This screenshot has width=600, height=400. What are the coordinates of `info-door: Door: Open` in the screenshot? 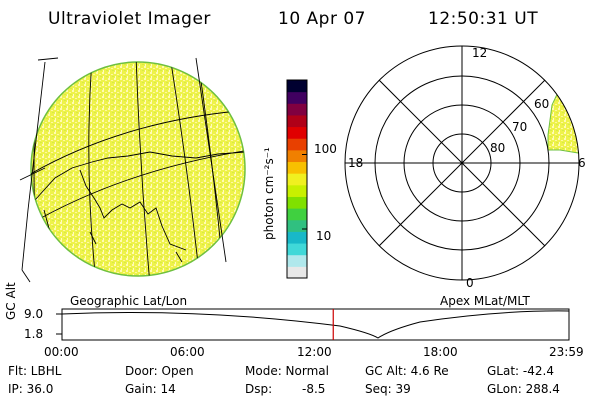 It's located at (159, 371).